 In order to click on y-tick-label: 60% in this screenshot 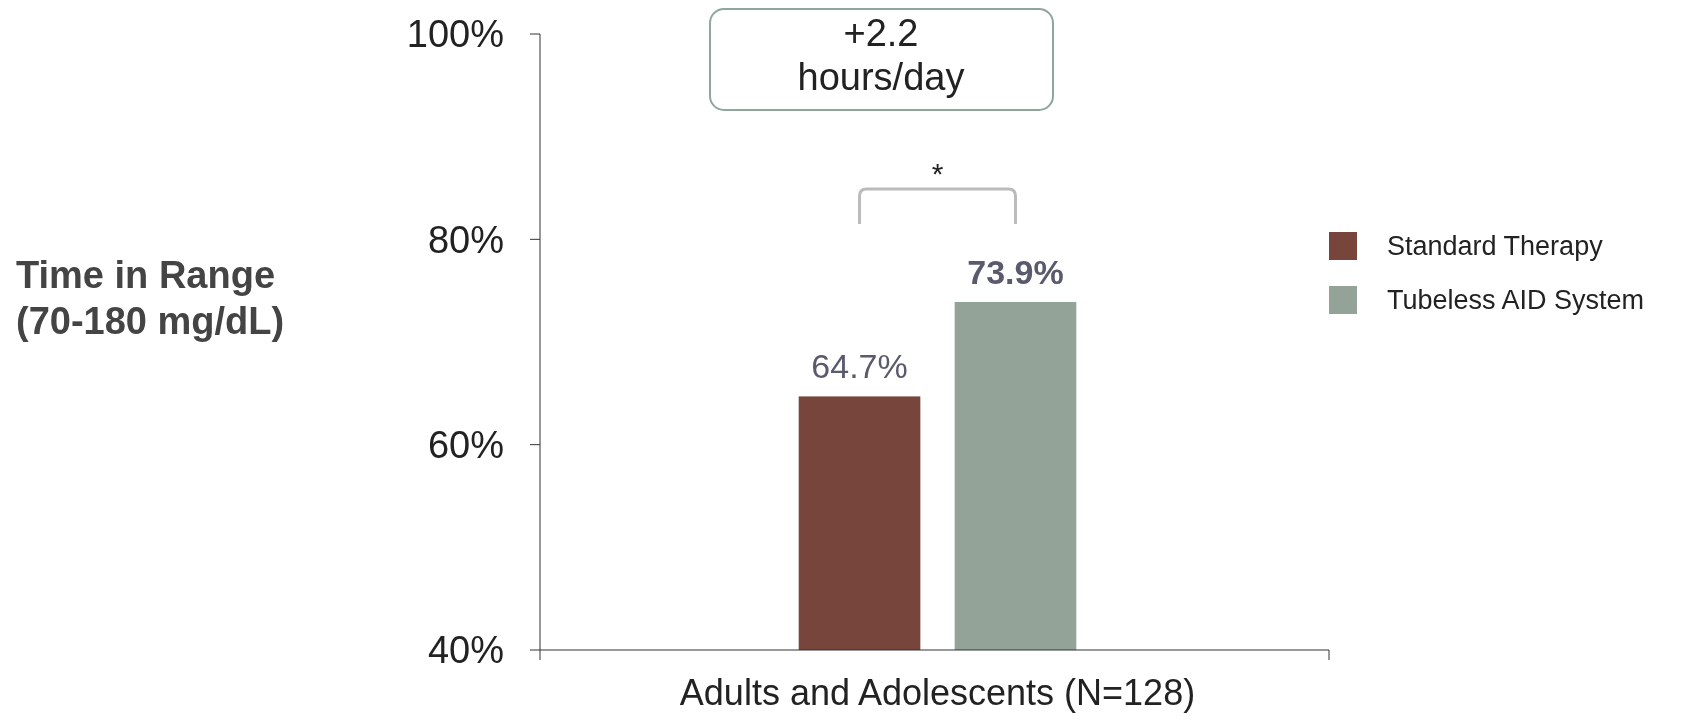, I will do `click(465, 444)`.